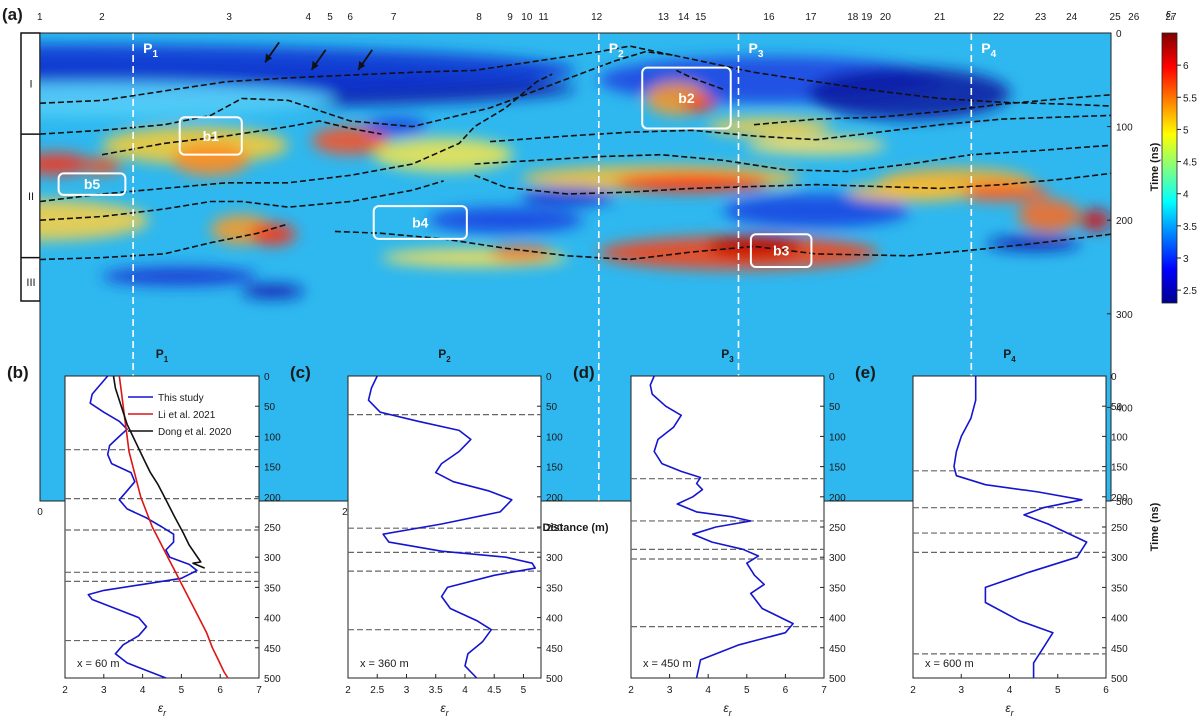 Image resolution: width=1200 pixels, height=726 pixels. I want to click on zone-label-III: III, so click(30, 283).